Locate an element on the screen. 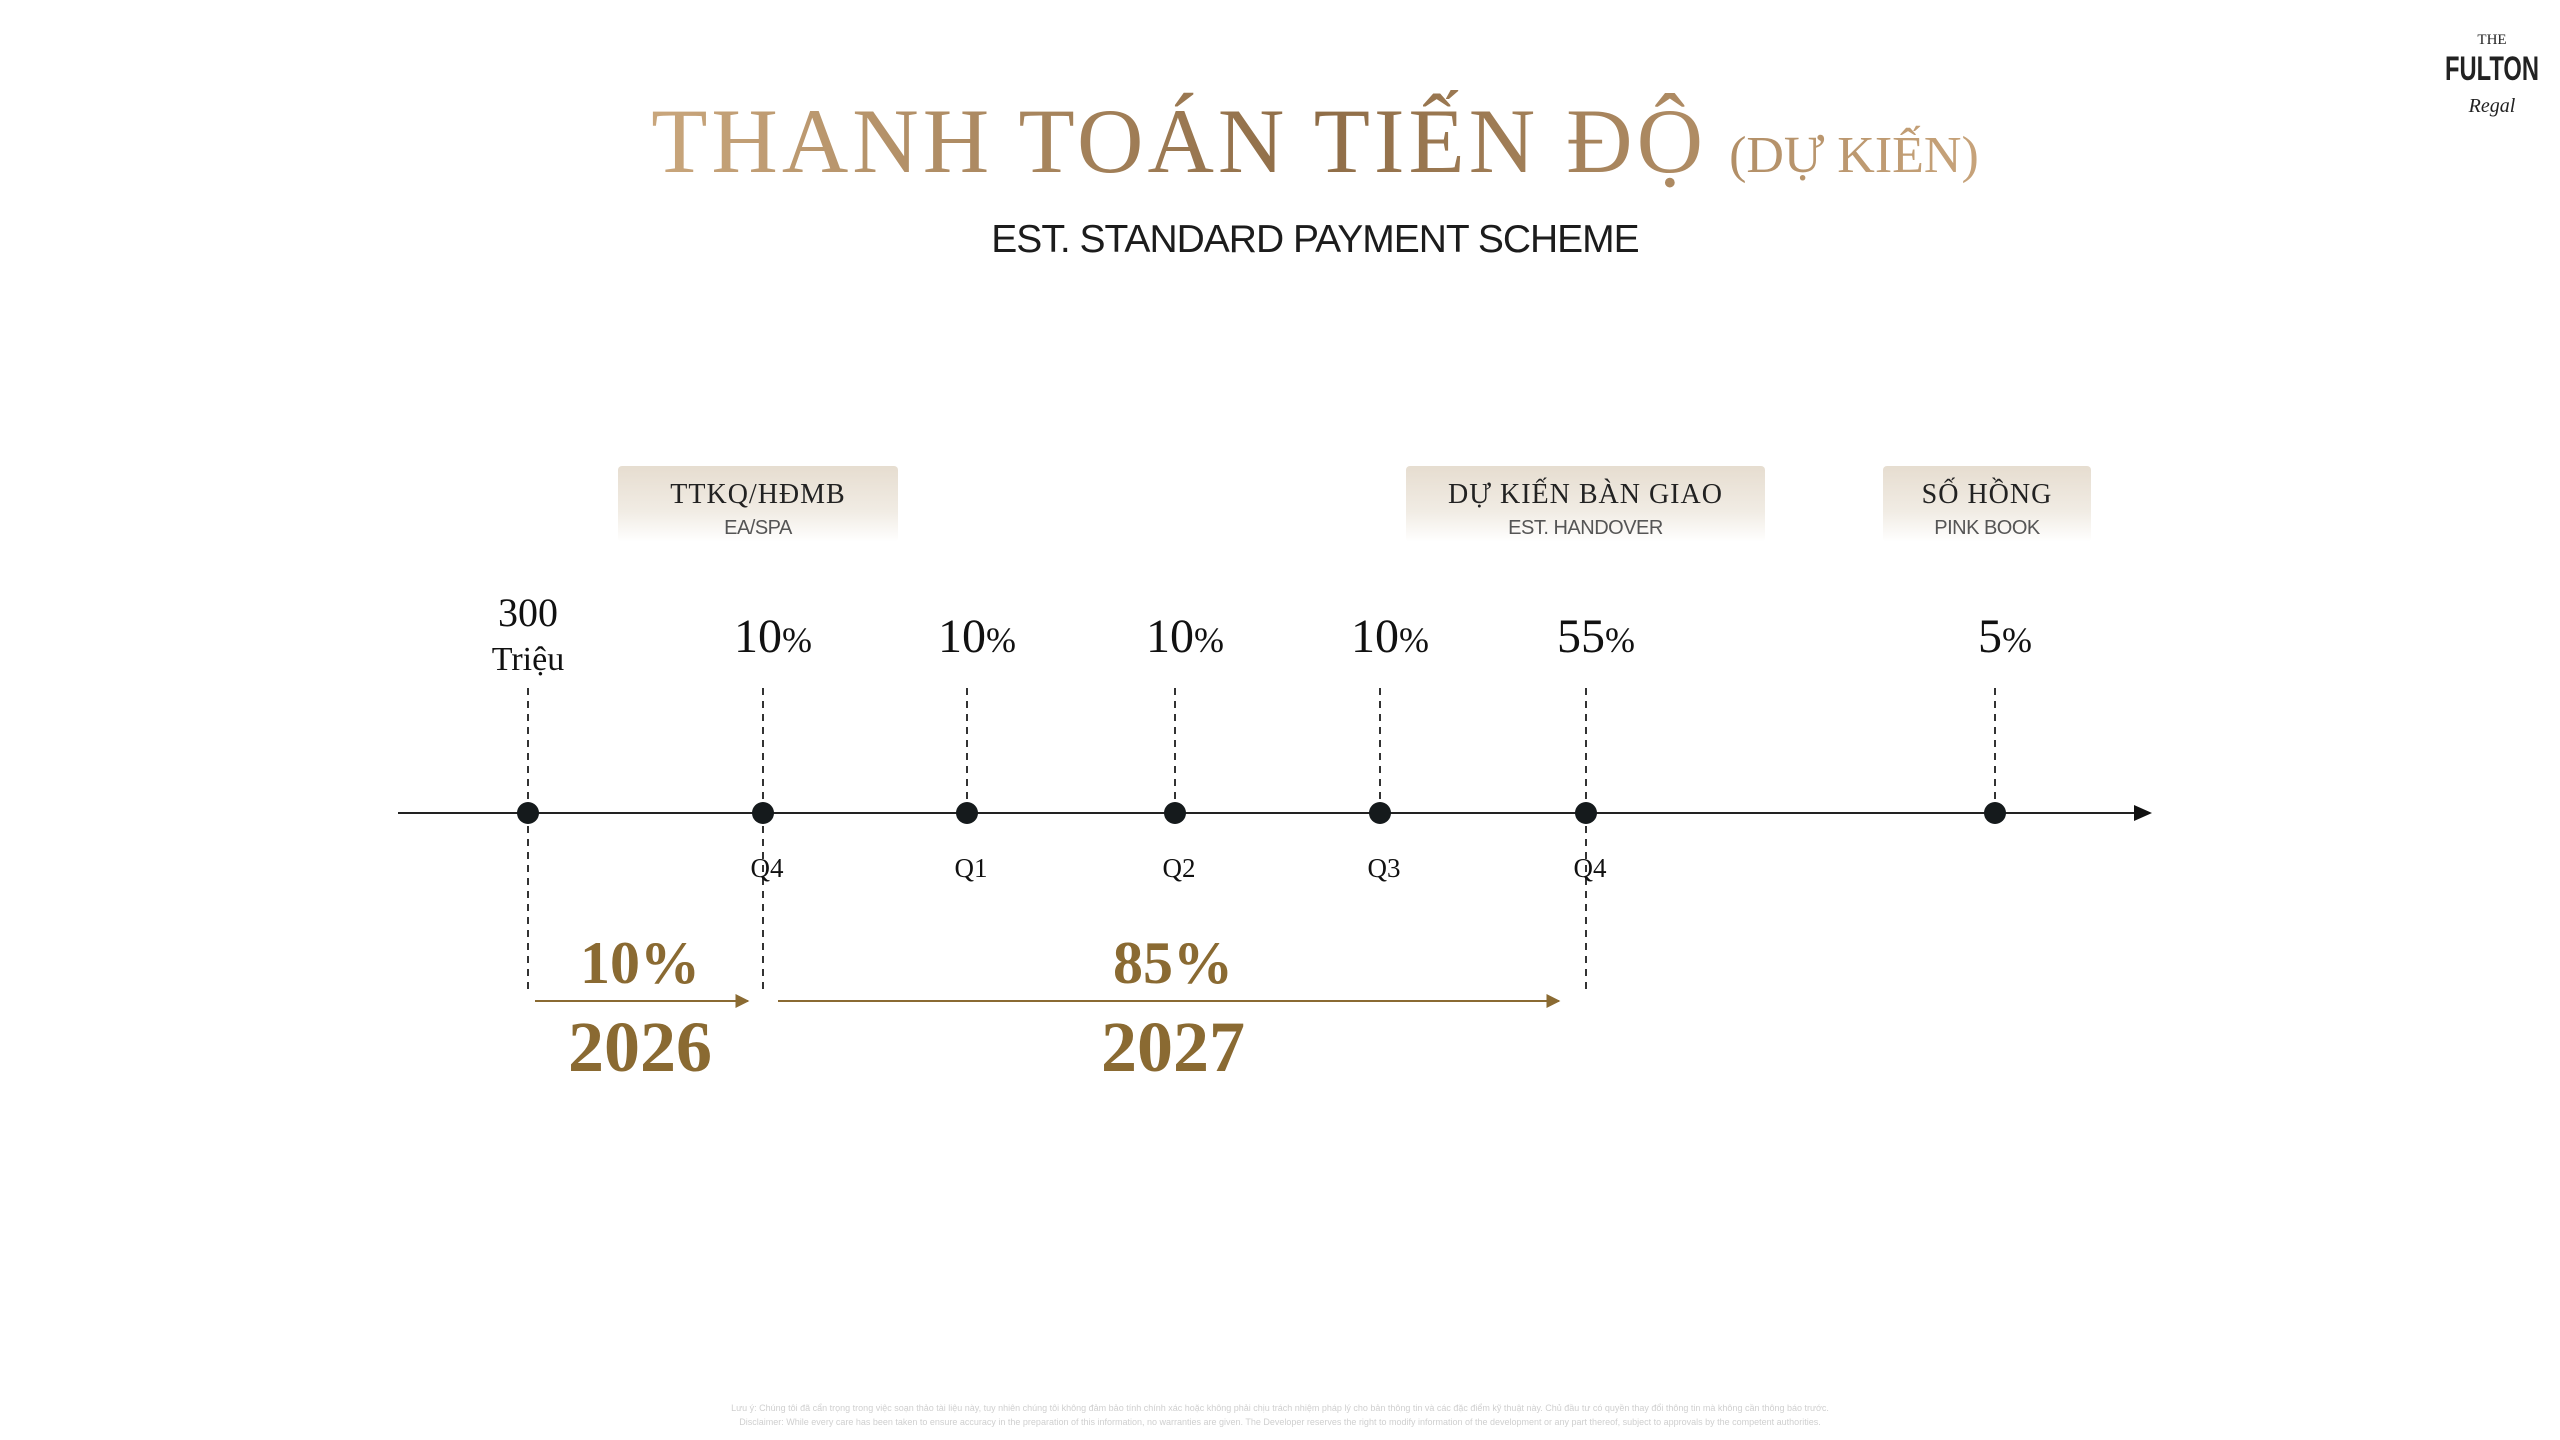 This screenshot has width=2560, height=1440. payment-label: 55% is located at coordinates (1596, 636).